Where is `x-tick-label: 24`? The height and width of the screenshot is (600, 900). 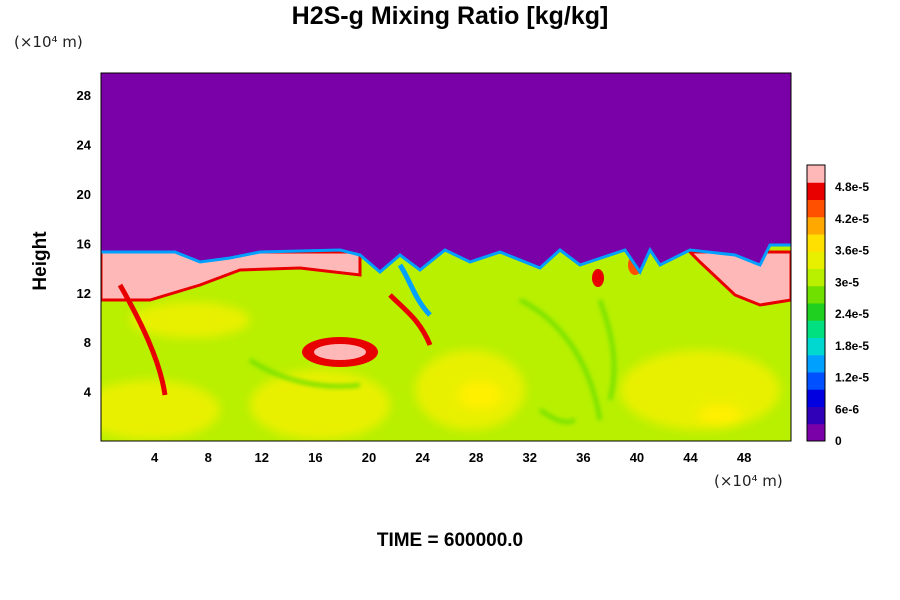 x-tick-label: 24 is located at coordinates (422, 457).